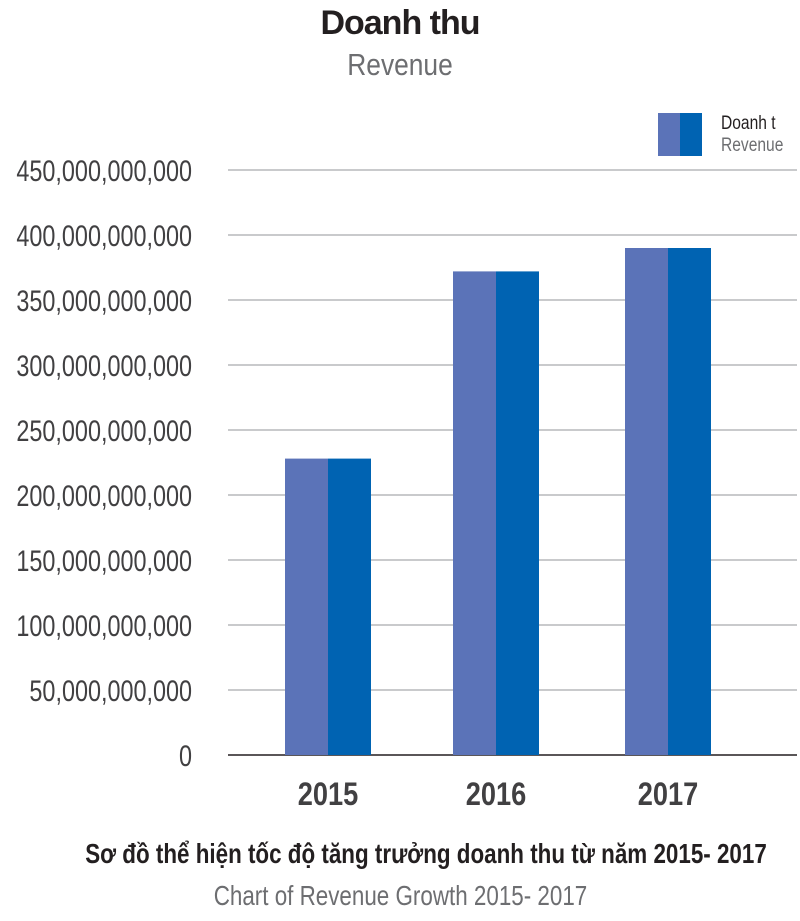 The height and width of the screenshot is (921, 800). I want to click on bar-2016-left, so click(474, 513).